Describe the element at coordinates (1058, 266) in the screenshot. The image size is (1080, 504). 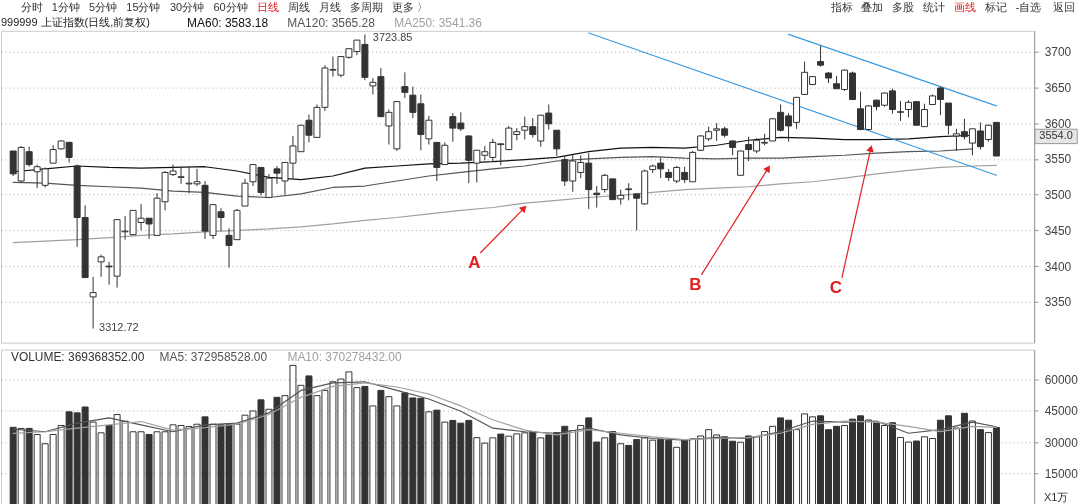
I see `y-tick-label: 3400` at that location.